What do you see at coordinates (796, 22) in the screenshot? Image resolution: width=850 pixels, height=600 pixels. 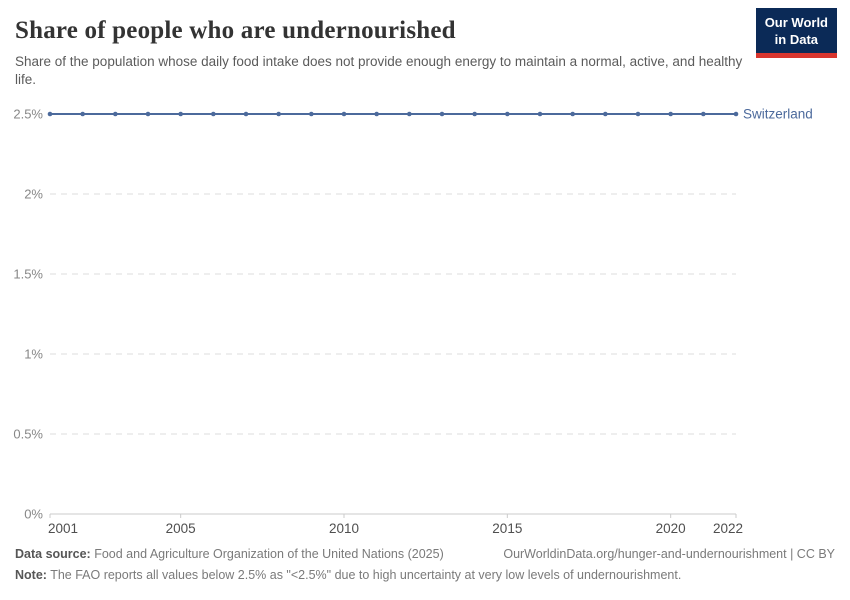 I see `owid-logo-line1: Our World` at bounding box center [796, 22].